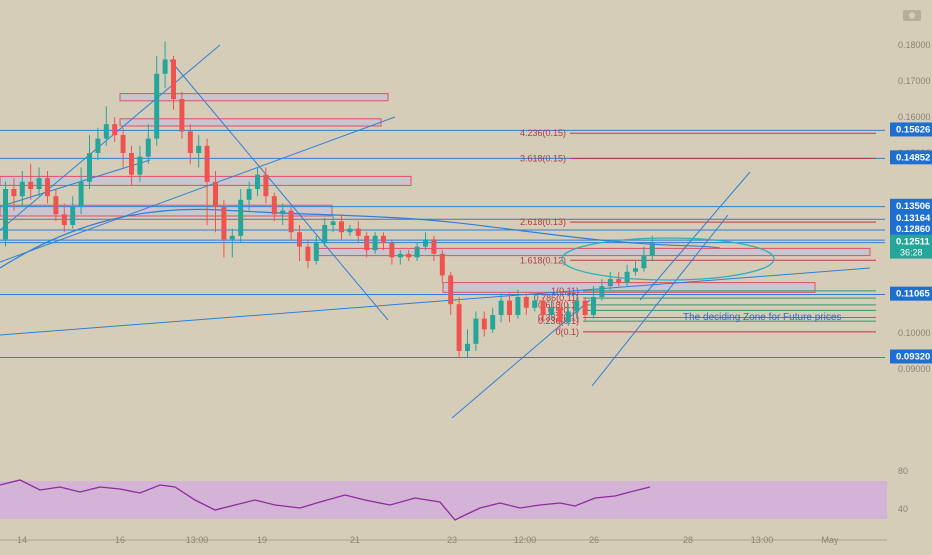 The image size is (932, 555). Describe the element at coordinates (903, 509) in the screenshot. I see `rsi-tick-40: 40` at that location.